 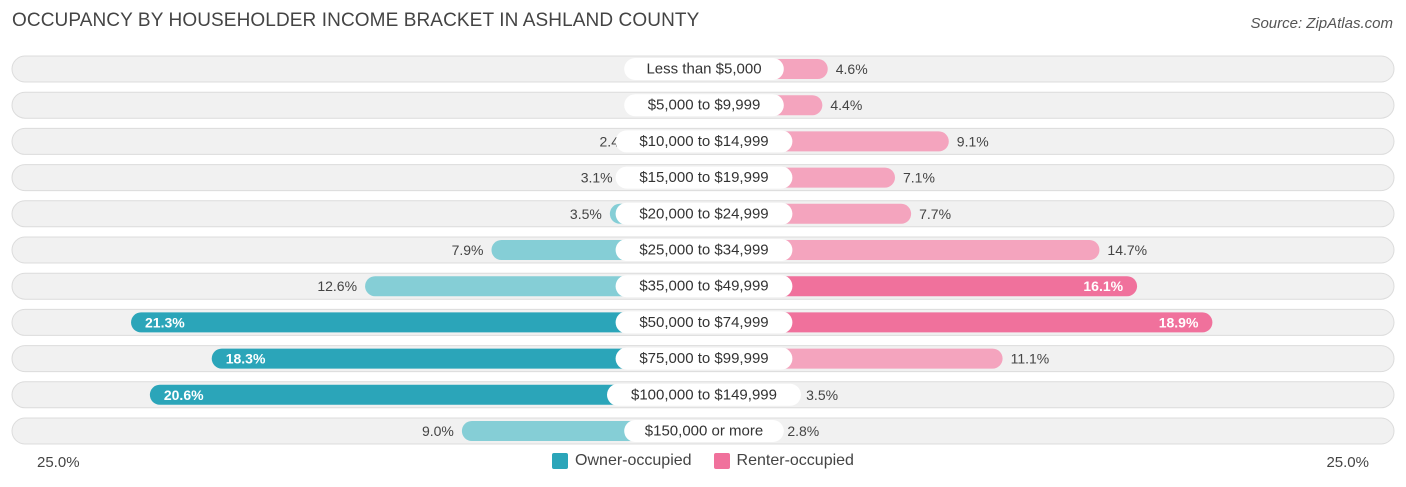 I want to click on category-label: $15,000 to $19,999, so click(x=703, y=177).